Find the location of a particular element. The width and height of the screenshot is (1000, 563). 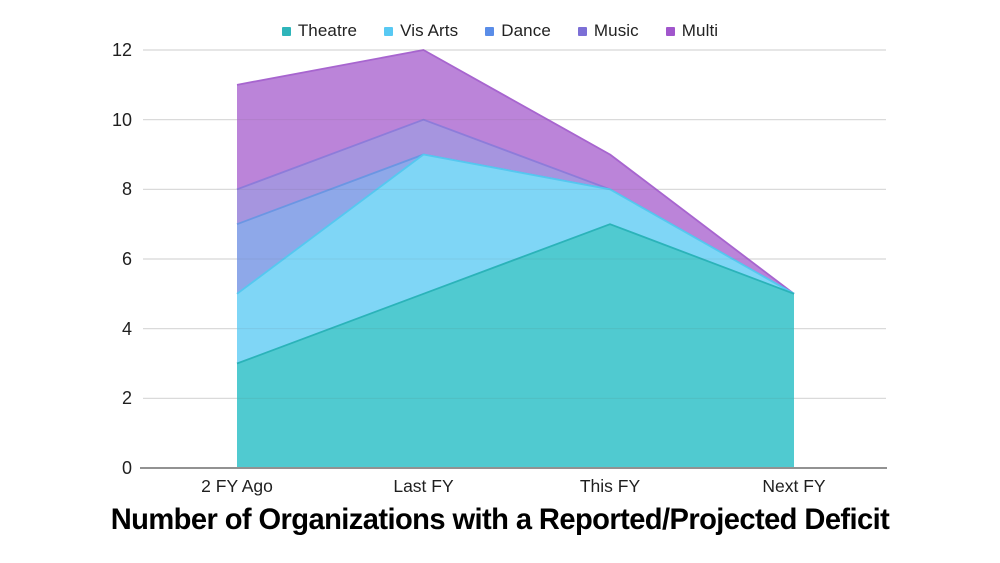

x-axis-label-next-fy: Next FY is located at coordinates (794, 486).